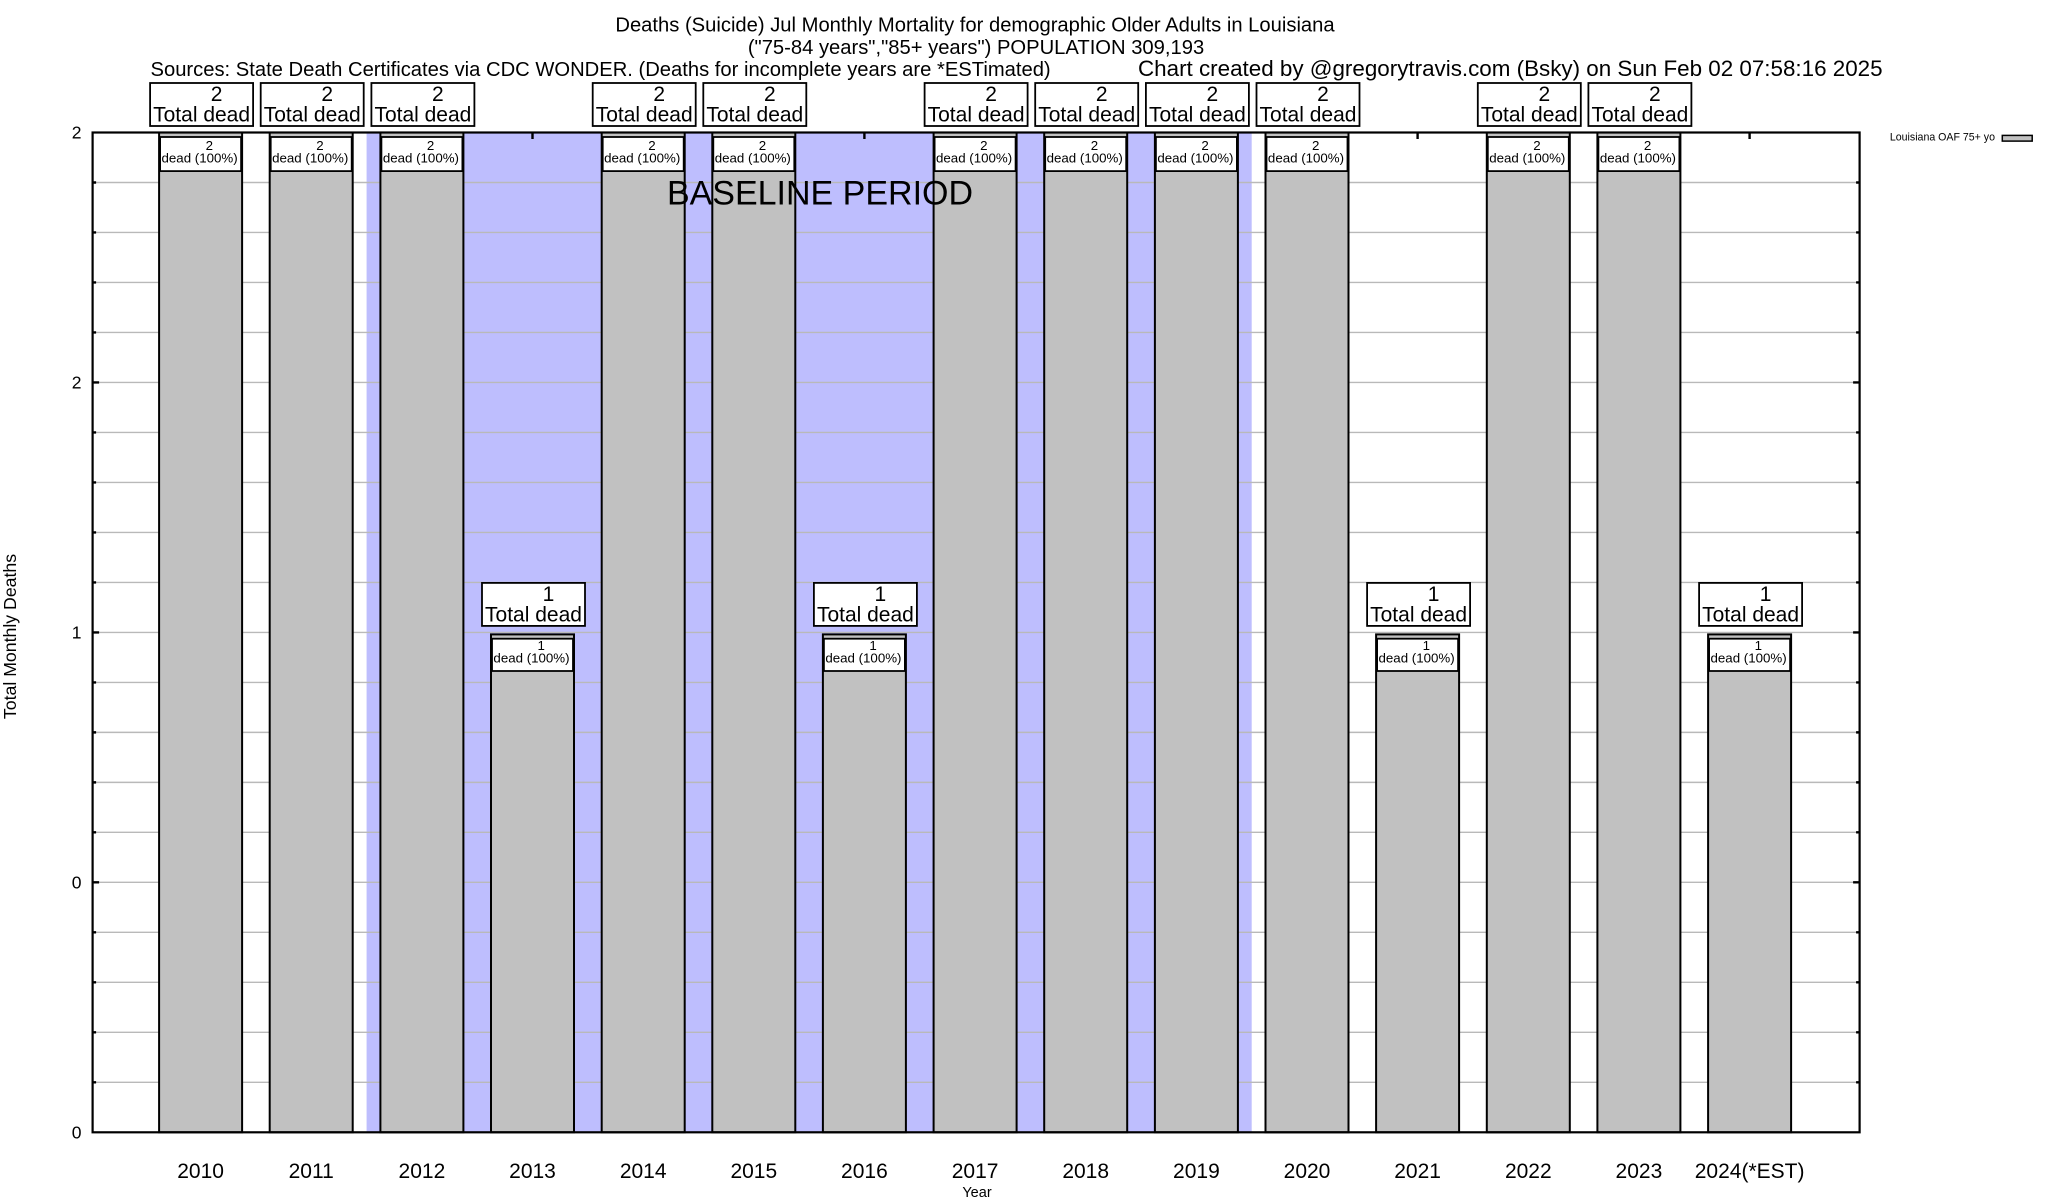 Image resolution: width=2048 pixels, height=1200 pixels. Describe the element at coordinates (1307, 1171) in the screenshot. I see `svg-text: 2020` at that location.